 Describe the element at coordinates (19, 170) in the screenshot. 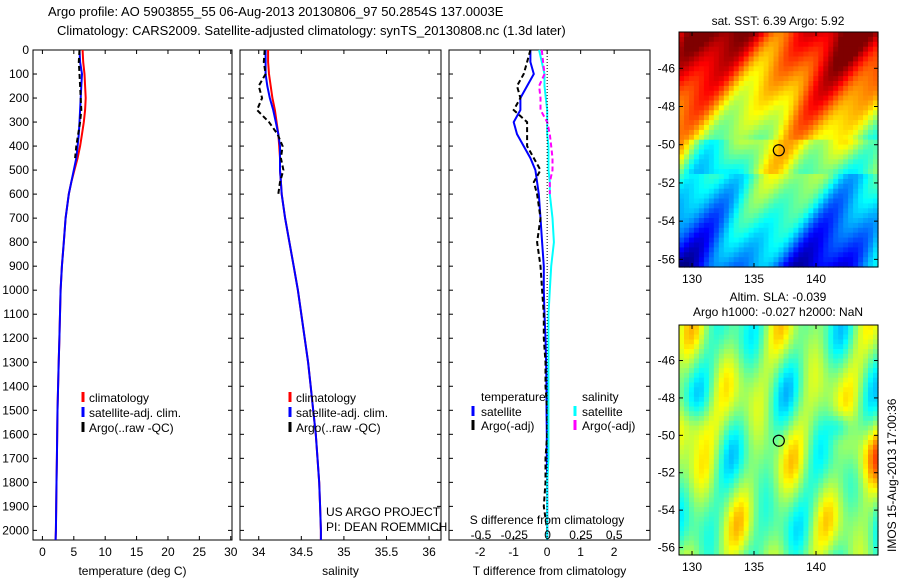

I see `depth-tick-label: 500` at that location.